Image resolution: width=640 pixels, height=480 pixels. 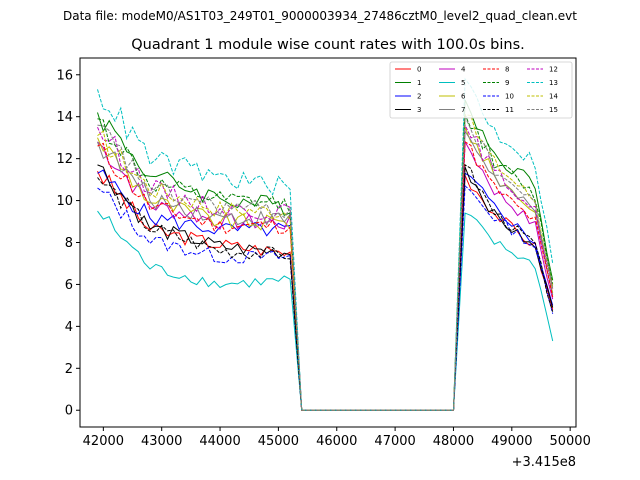 What do you see at coordinates (64, 201) in the screenshot?
I see `y-tick-label: 10` at bounding box center [64, 201].